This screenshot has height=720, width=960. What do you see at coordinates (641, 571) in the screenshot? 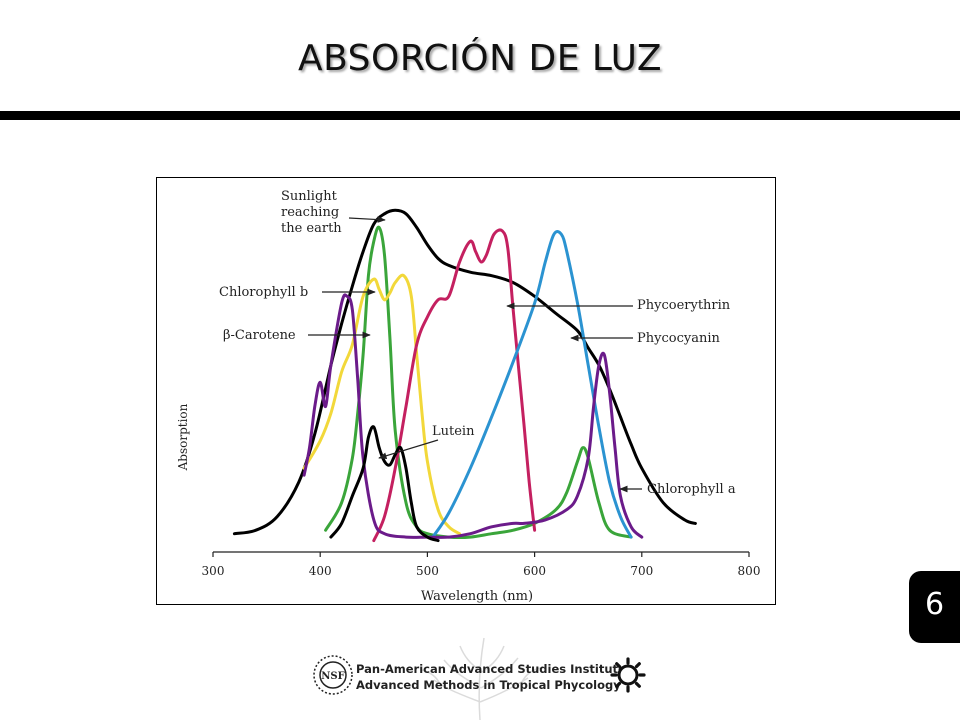
I see `x-tick-label: 700` at bounding box center [641, 571].